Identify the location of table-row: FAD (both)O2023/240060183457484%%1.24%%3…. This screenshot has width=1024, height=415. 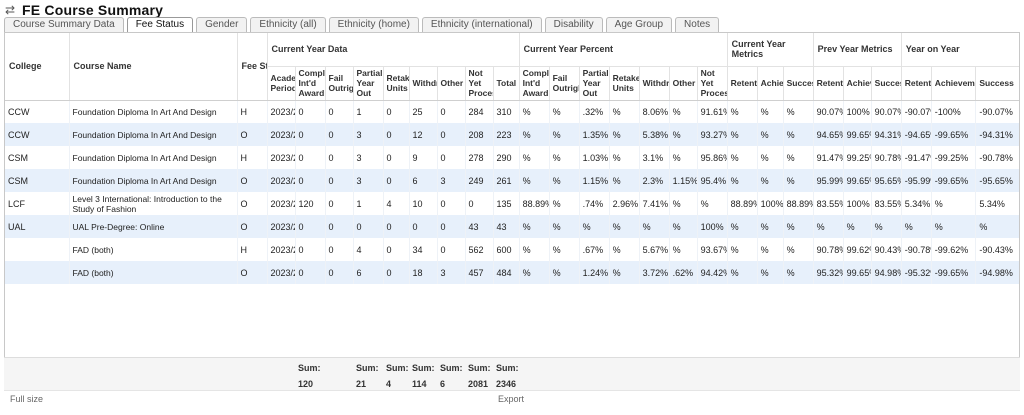
(512, 272).